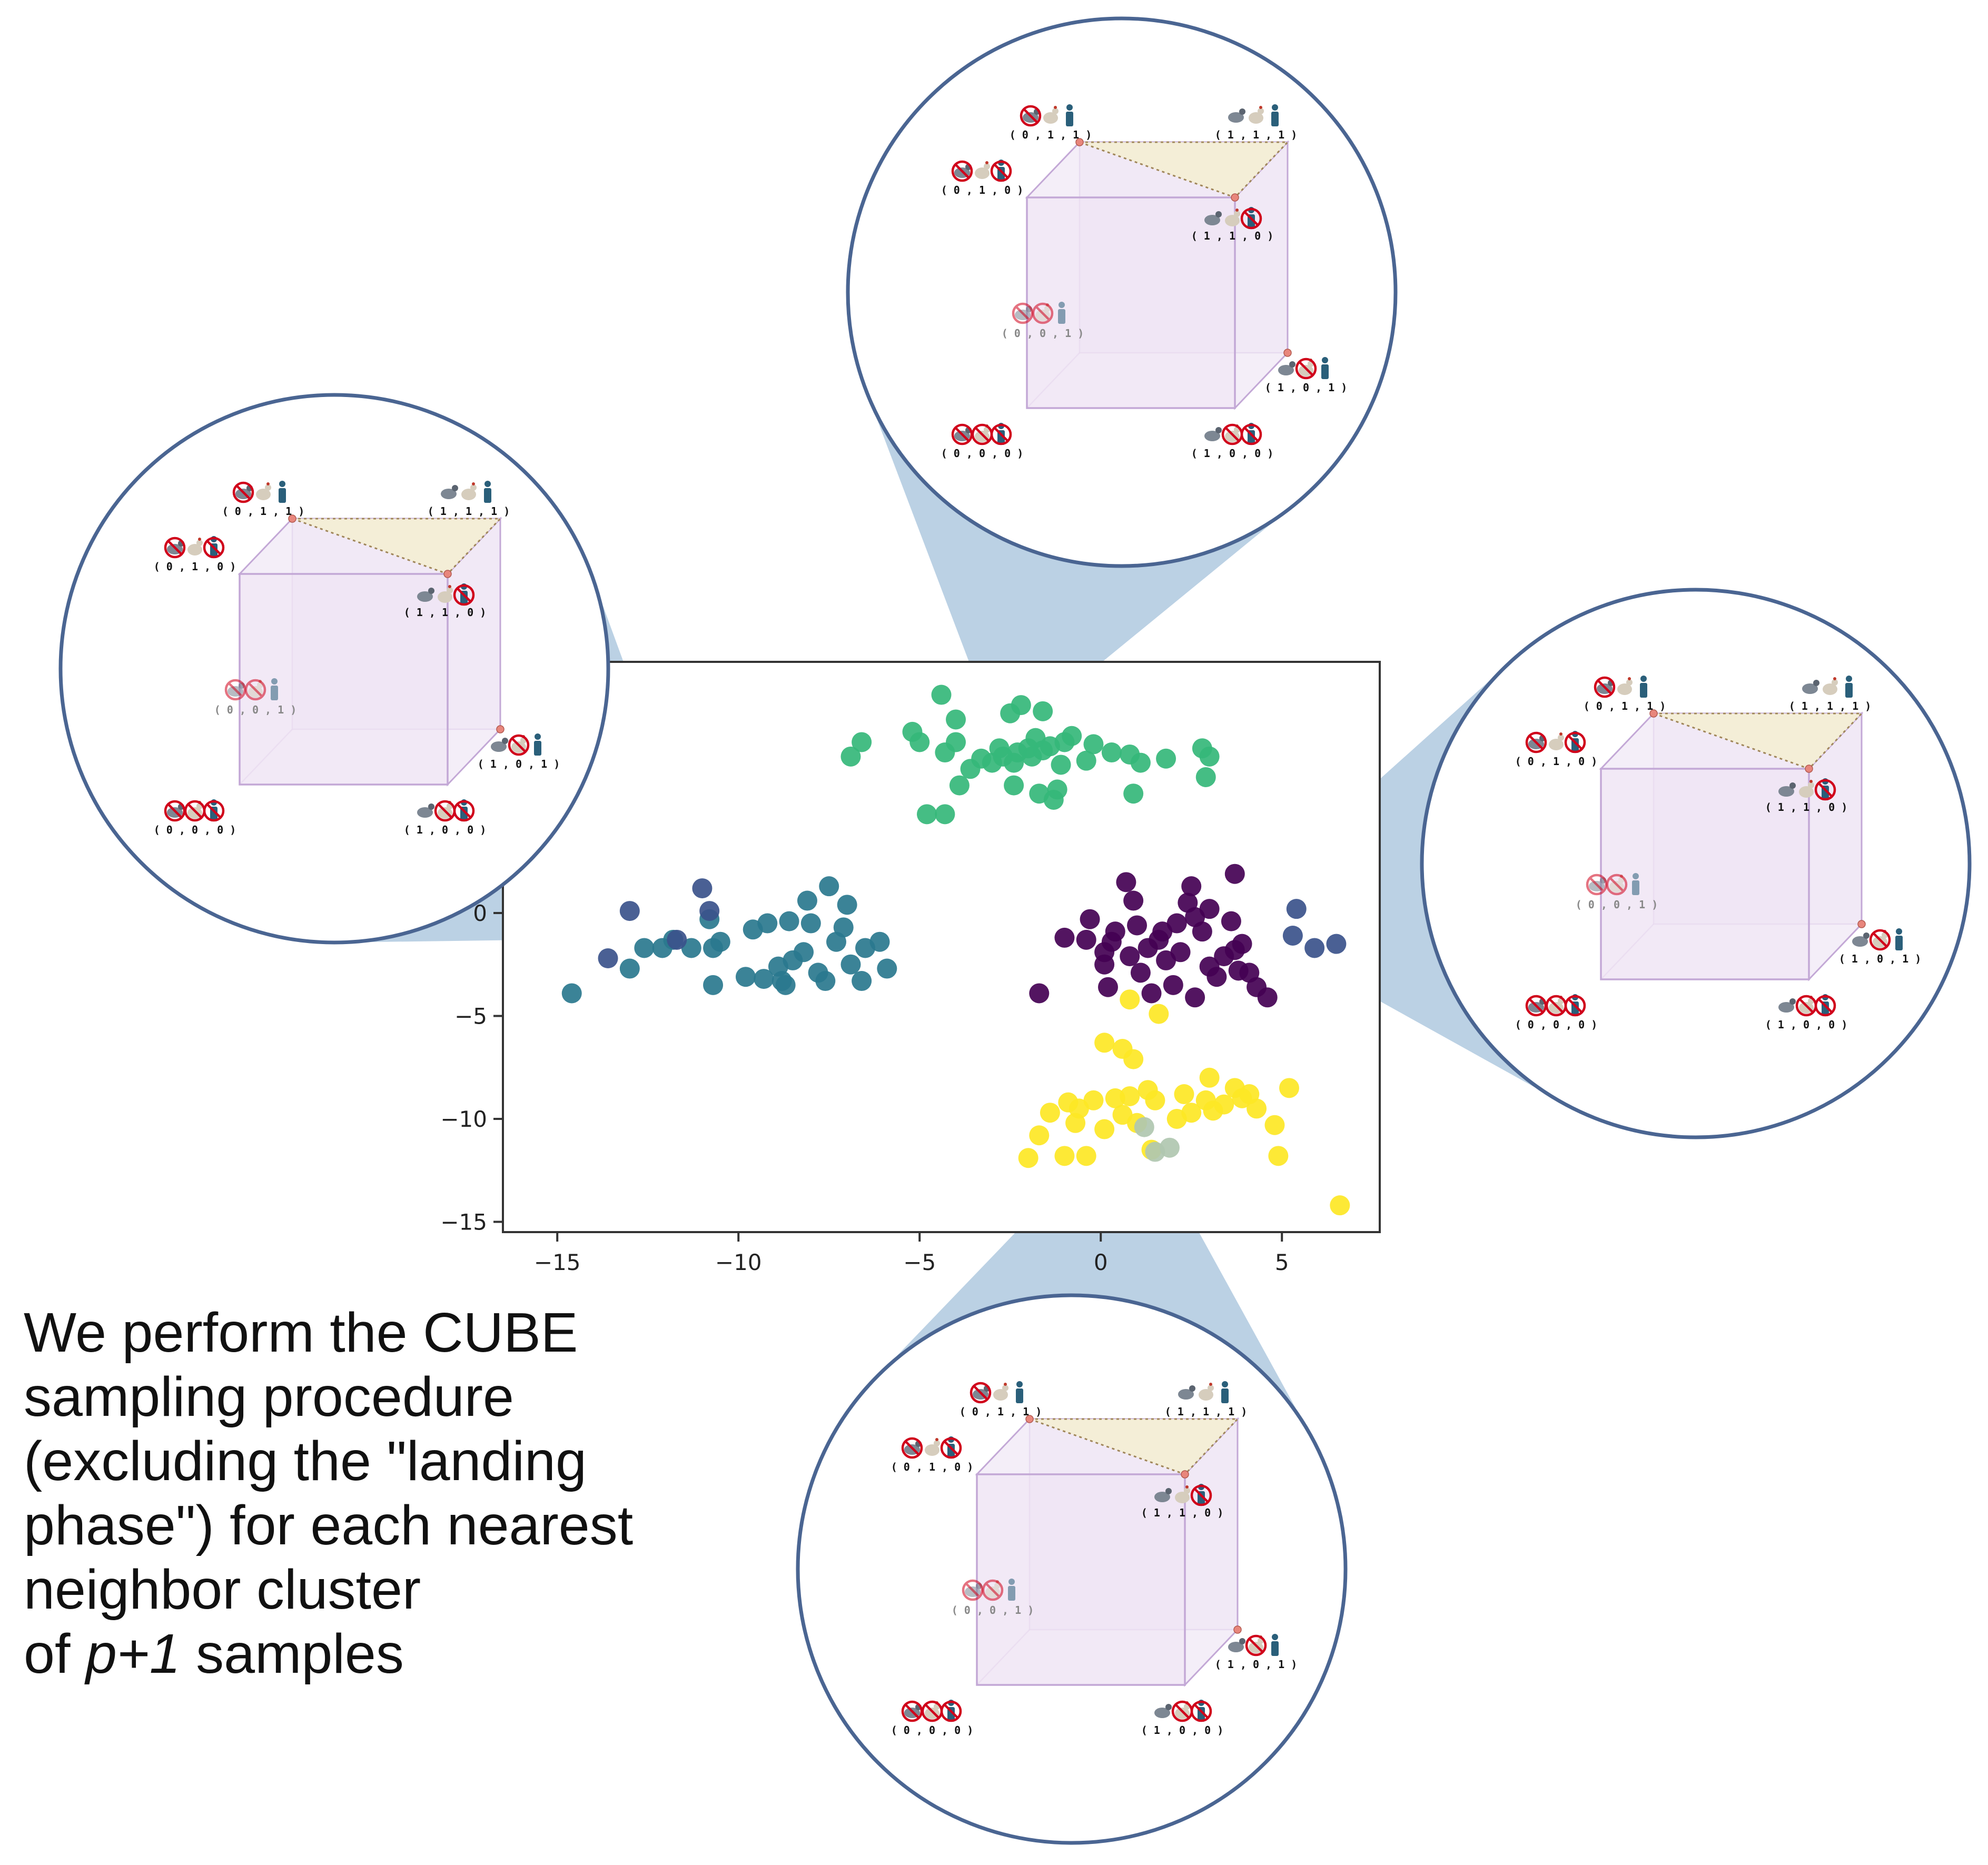 The image size is (1988, 1865). What do you see at coordinates (739, 1262) in the screenshot?
I see `x-tick-label: −10` at bounding box center [739, 1262].